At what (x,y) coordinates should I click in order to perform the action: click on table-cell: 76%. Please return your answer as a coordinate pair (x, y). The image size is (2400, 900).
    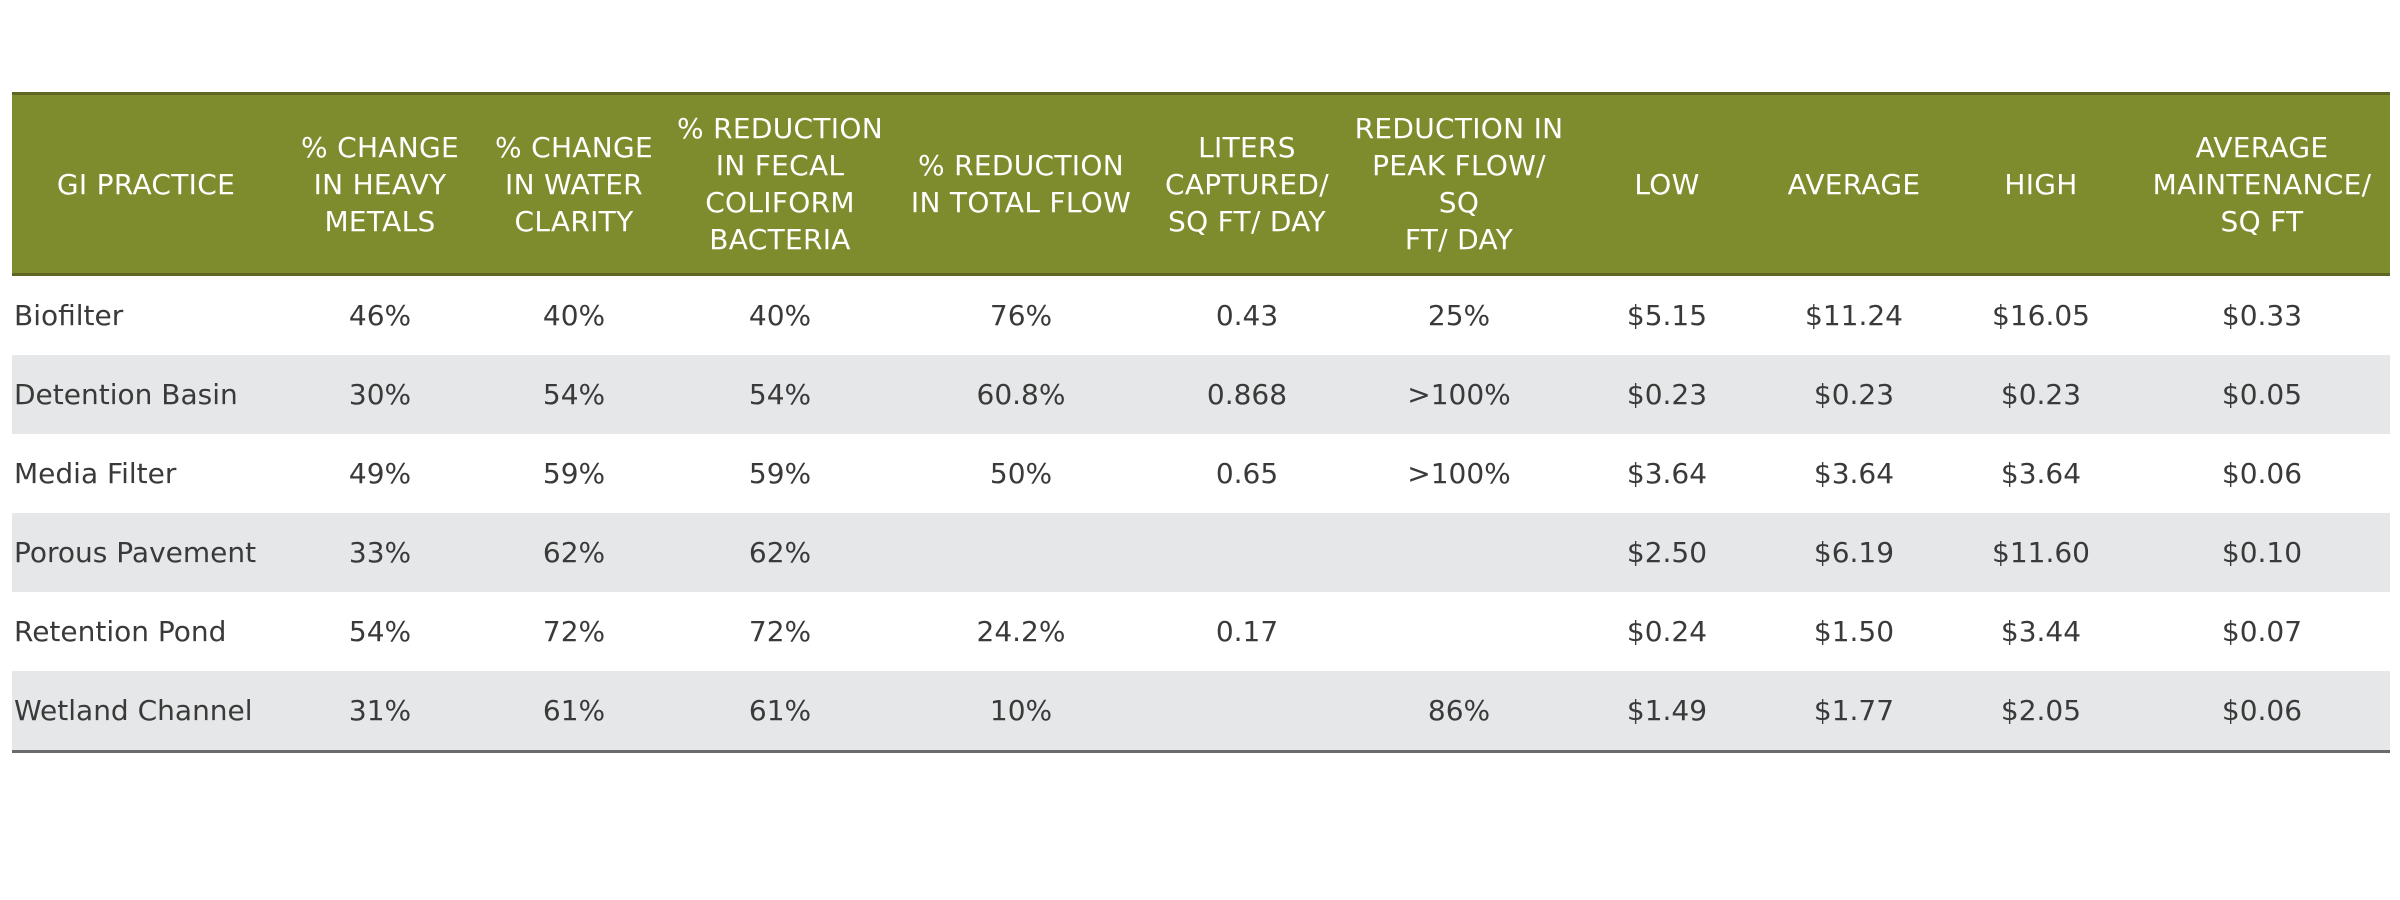
    Looking at the image, I should click on (1021, 315).